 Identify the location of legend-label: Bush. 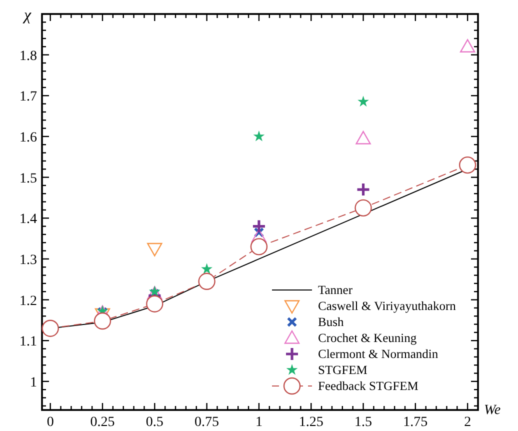
(331, 322).